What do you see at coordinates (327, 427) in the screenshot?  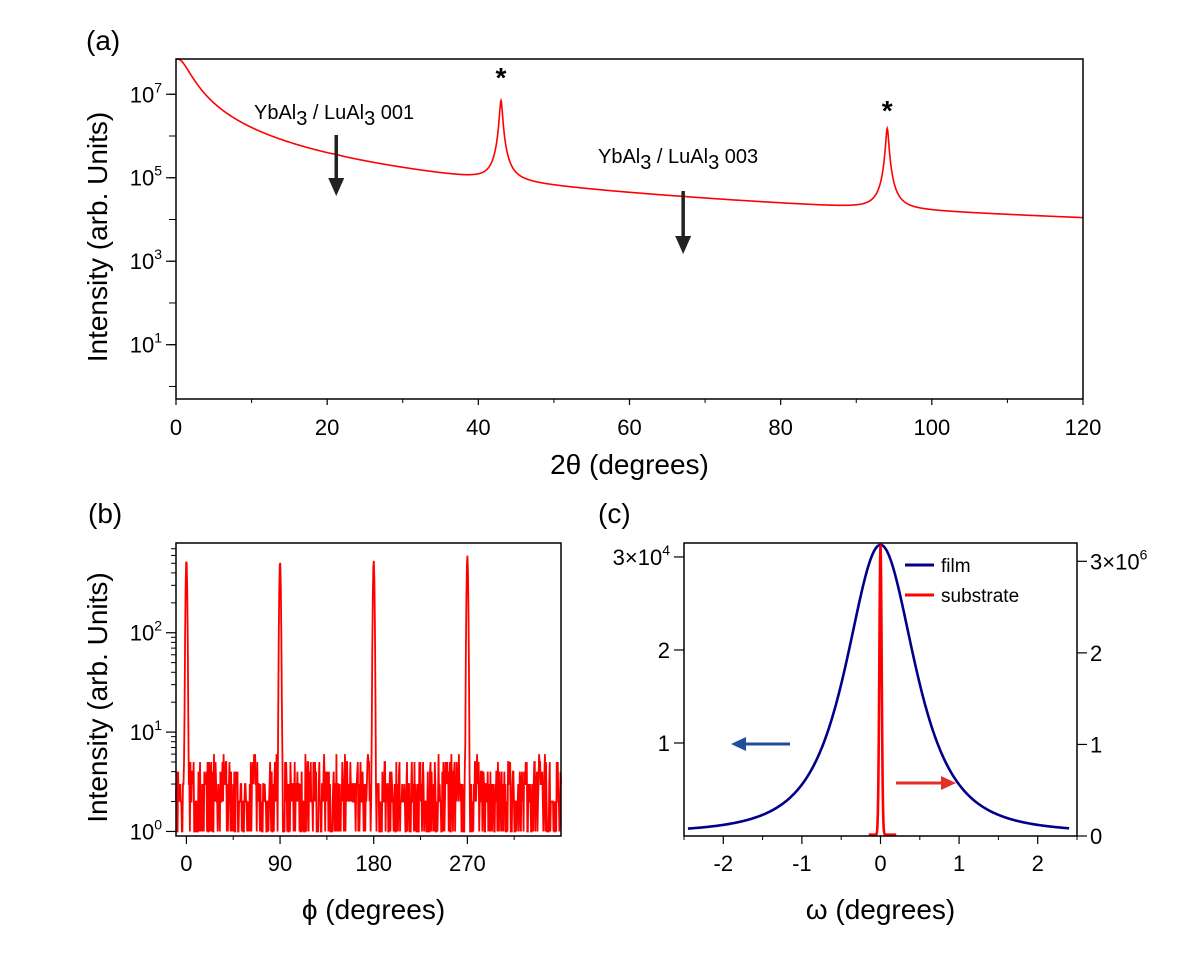 I see `x-tick-label-a: 20` at bounding box center [327, 427].